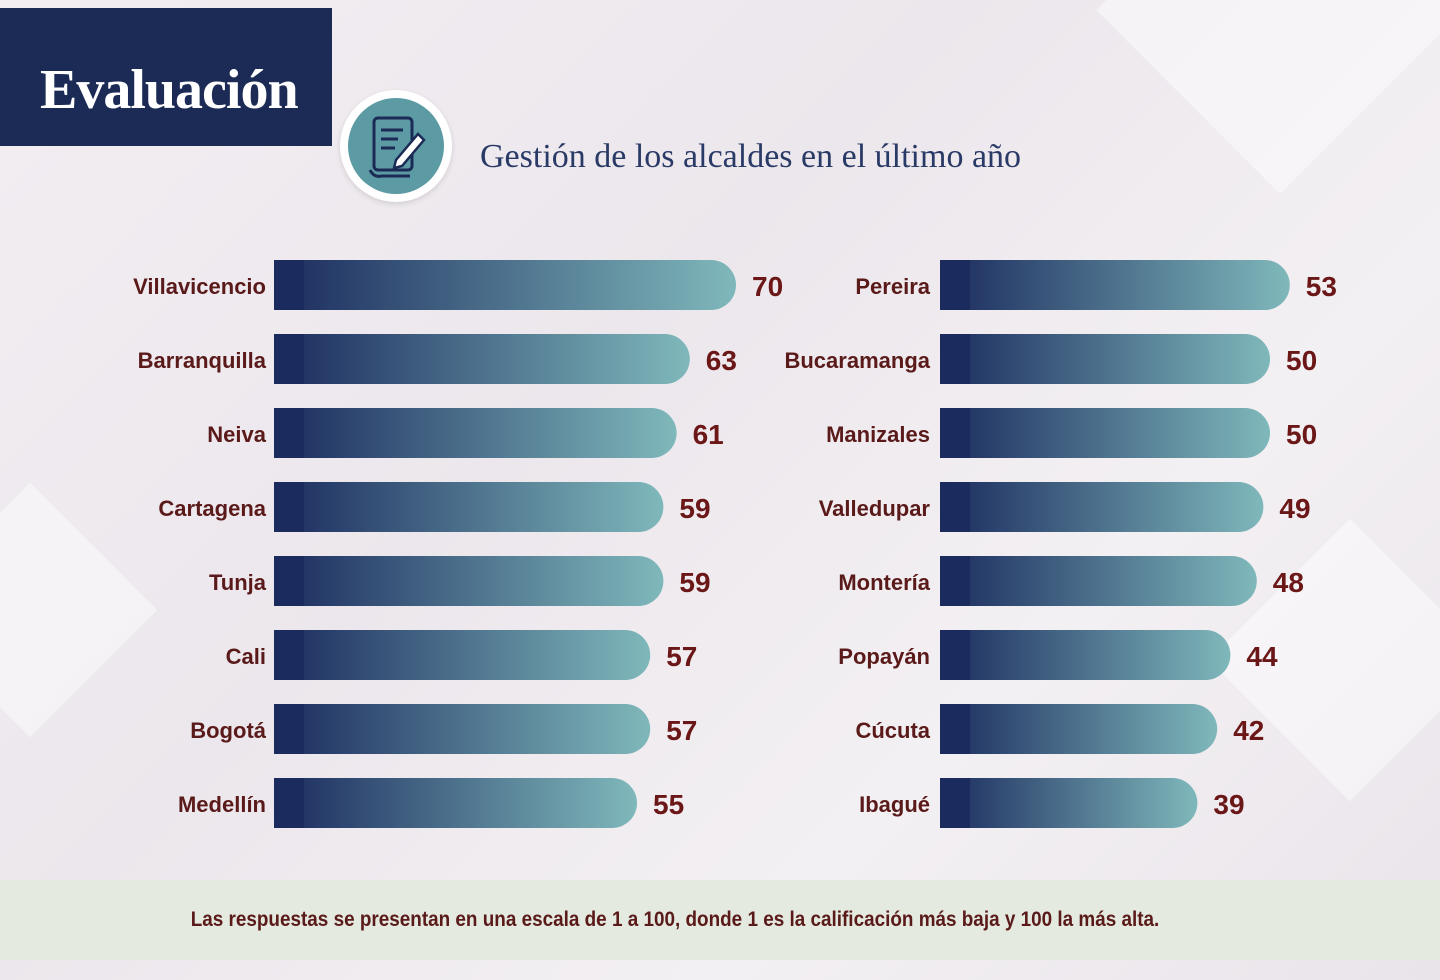 Image resolution: width=1440 pixels, height=980 pixels. Describe the element at coordinates (169, 90) in the screenshot. I see `page-title: Evaluación` at that location.